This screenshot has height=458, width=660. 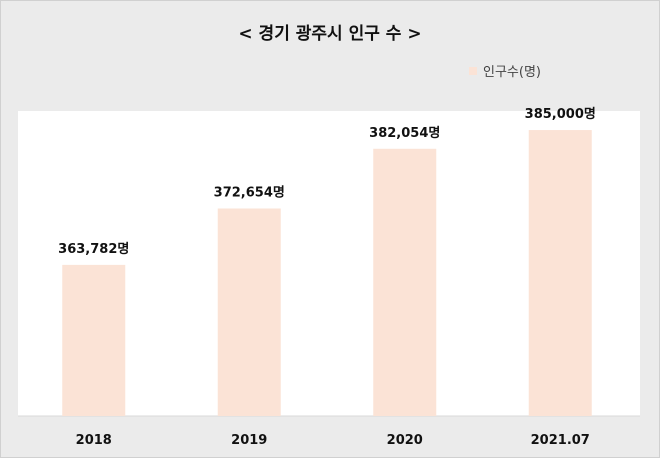 I want to click on x-tick-label-2018: 2018, so click(x=94, y=440).